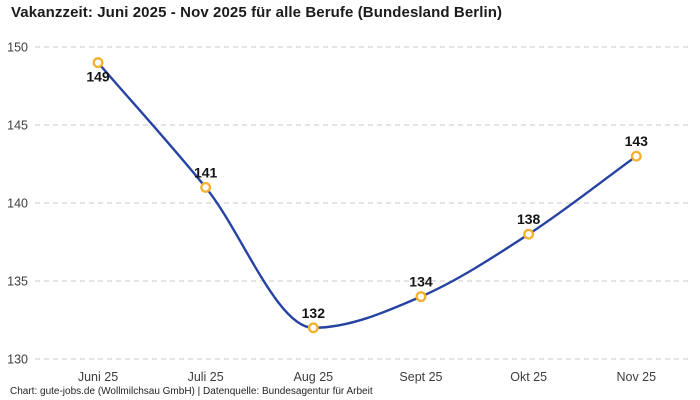 The height and width of the screenshot is (400, 700). Describe the element at coordinates (17, 282) in the screenshot. I see `y-tick-label: 135` at that location.